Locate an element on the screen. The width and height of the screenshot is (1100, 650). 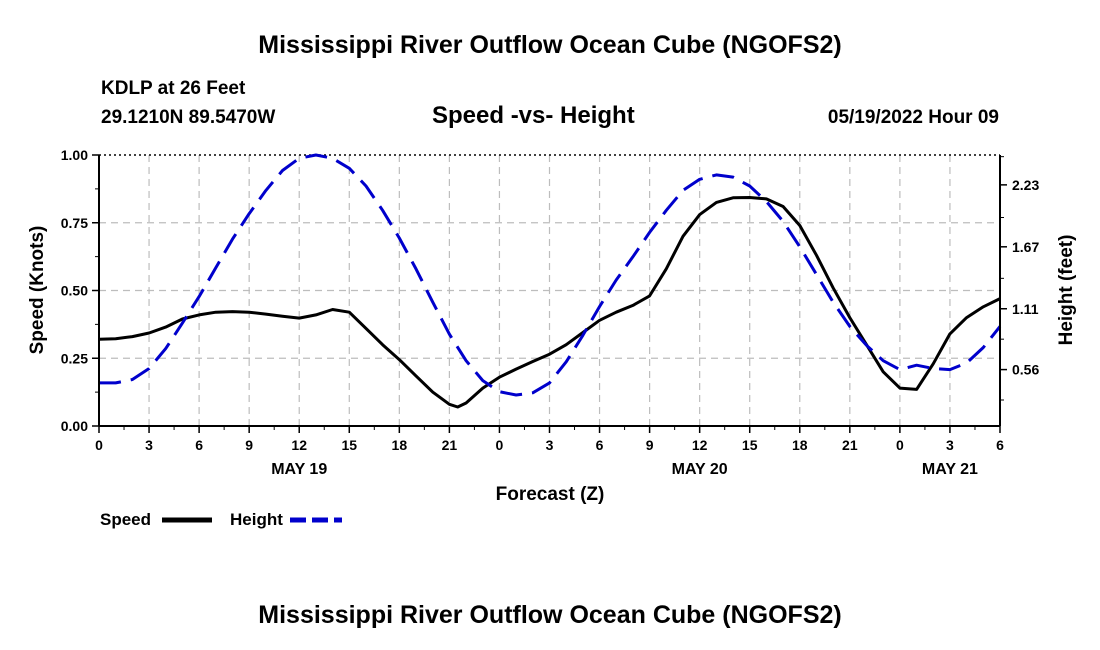
legend-height-label: Height is located at coordinates (256, 519).